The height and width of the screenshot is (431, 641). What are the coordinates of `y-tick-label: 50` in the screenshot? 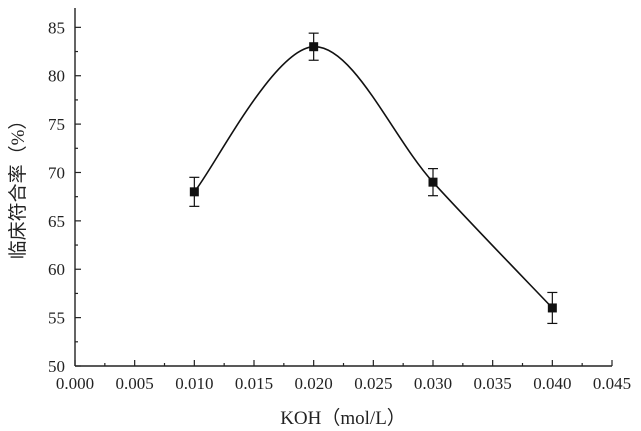 It's located at (56, 366).